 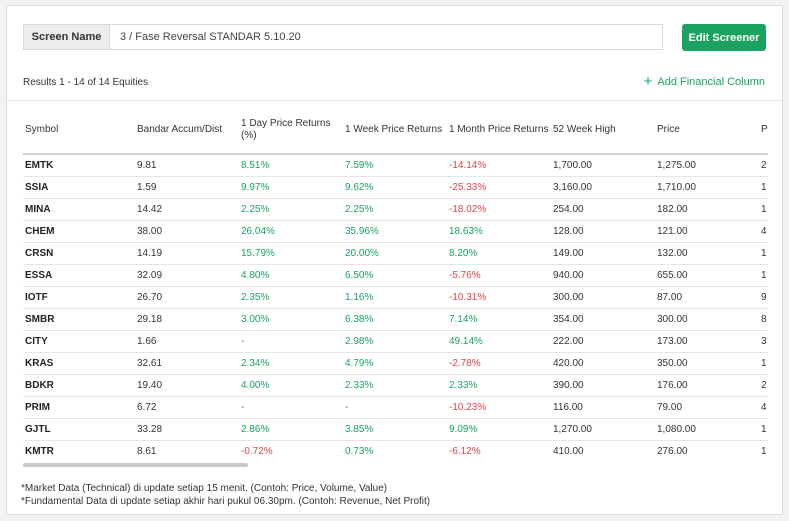 What do you see at coordinates (79, 275) in the screenshot?
I see `symbol-cell: ESSA` at bounding box center [79, 275].